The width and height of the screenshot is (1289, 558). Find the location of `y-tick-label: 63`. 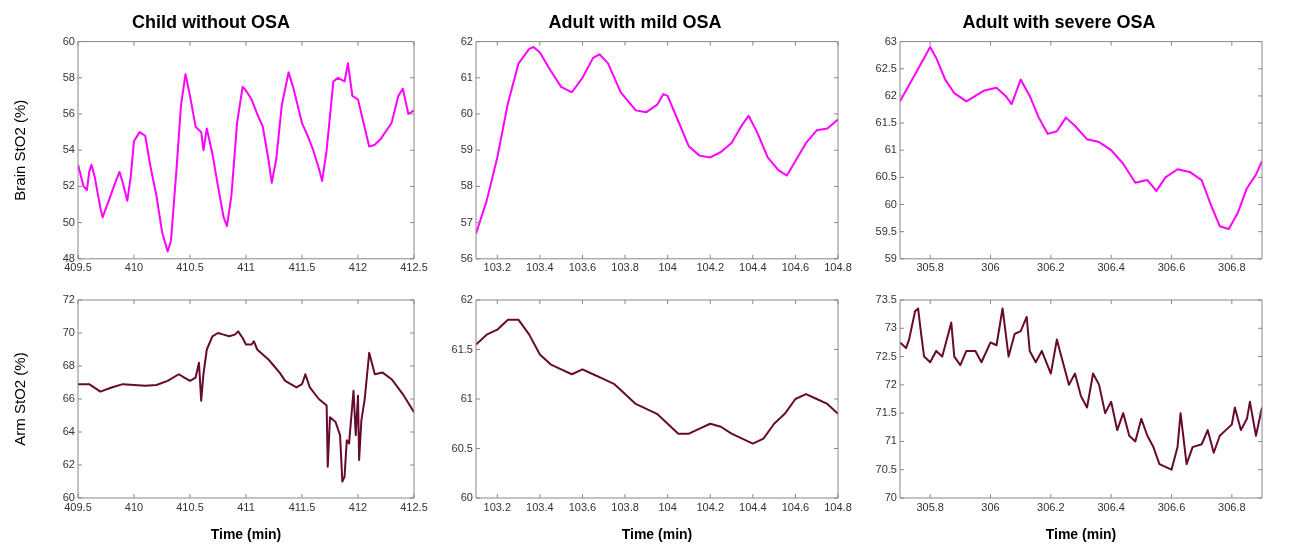

y-tick-label: 63 is located at coordinates (890, 40).